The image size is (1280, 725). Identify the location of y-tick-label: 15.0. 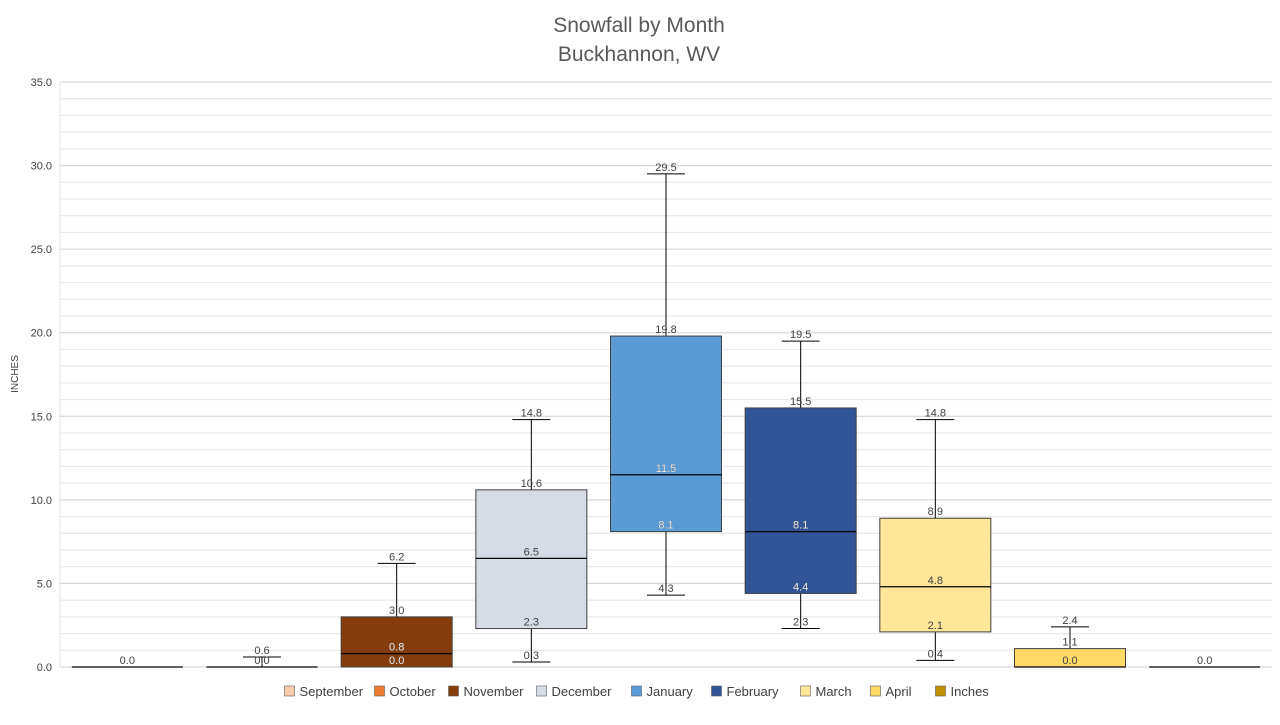
(41, 417).